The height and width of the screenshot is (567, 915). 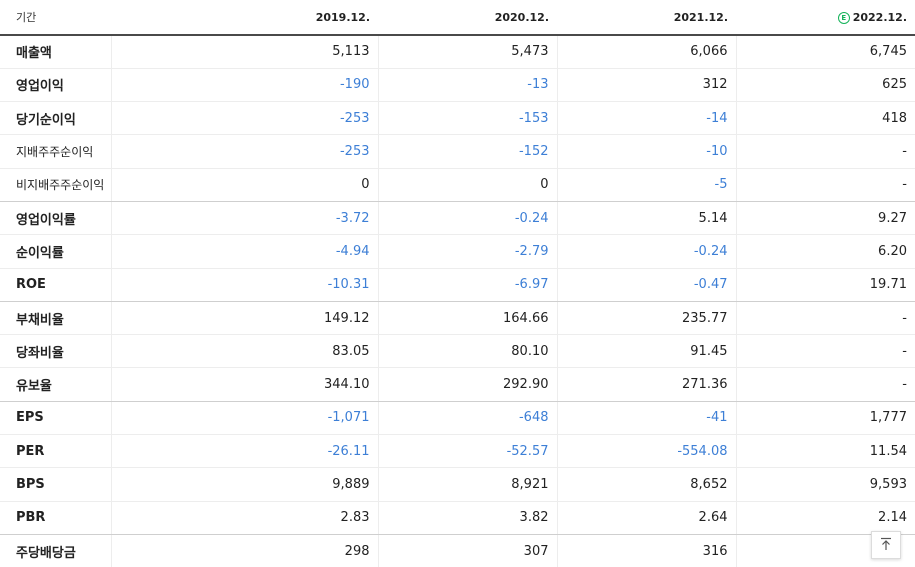 What do you see at coordinates (468, 318) in the screenshot?
I see `table-cell: 164.66` at bounding box center [468, 318].